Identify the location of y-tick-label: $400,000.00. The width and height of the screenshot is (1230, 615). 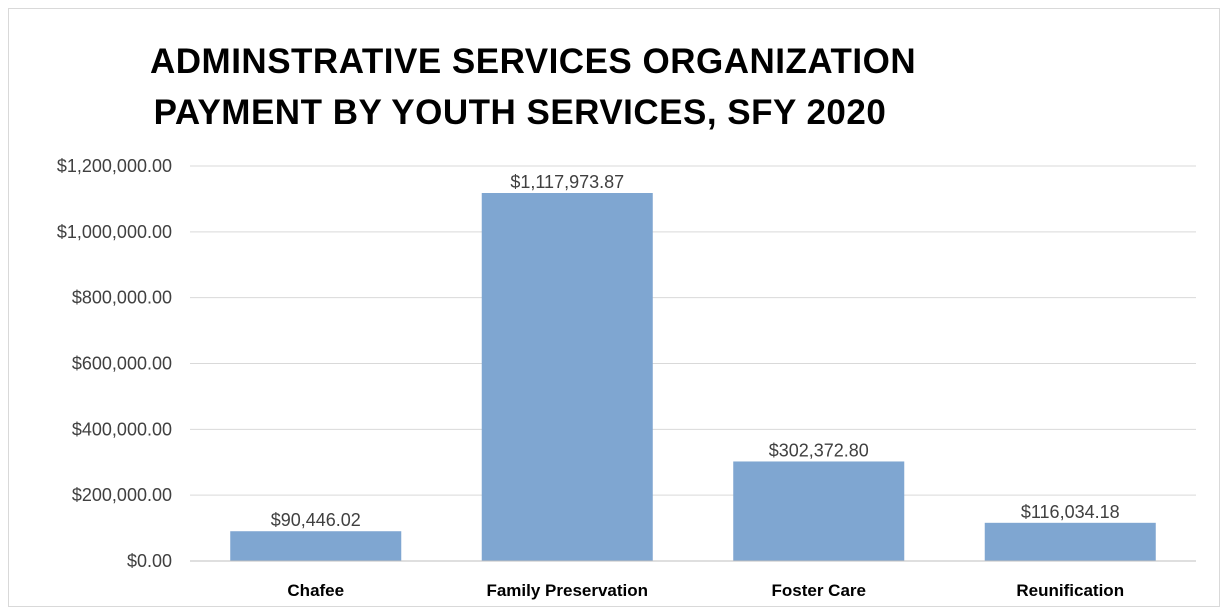
(122, 429).